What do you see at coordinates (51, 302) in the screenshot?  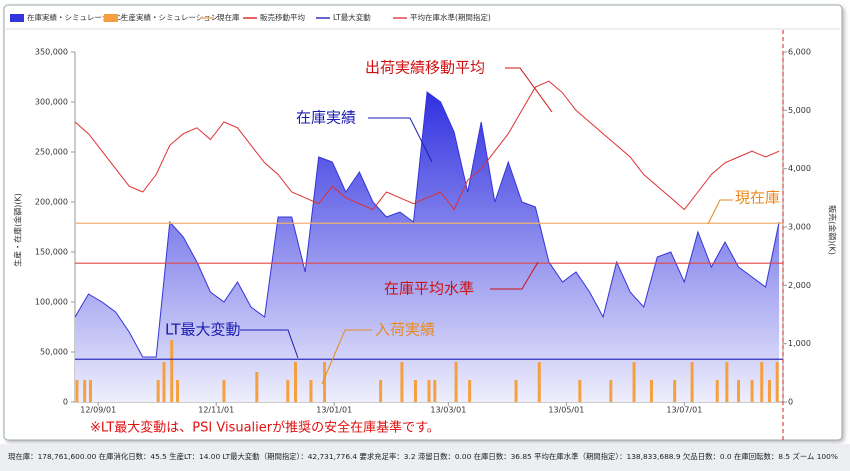 I see `y-tick-label: 100,000` at bounding box center [51, 302].